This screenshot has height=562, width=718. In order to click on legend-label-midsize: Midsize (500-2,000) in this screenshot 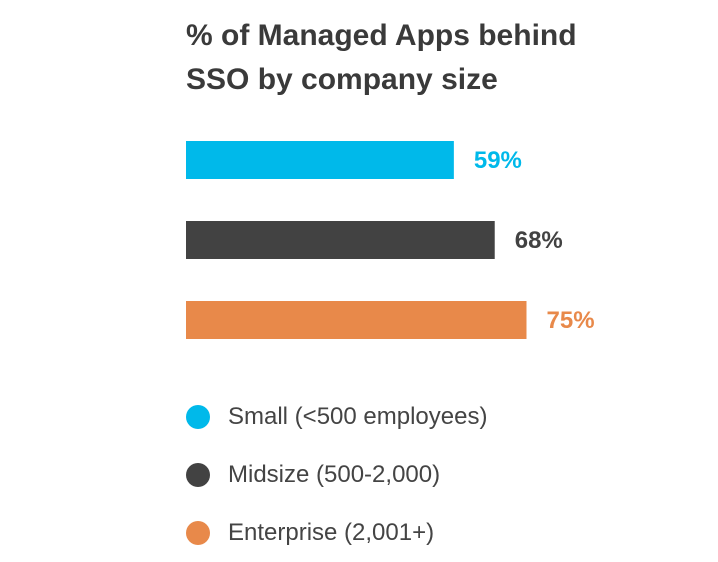, I will do `click(334, 474)`.